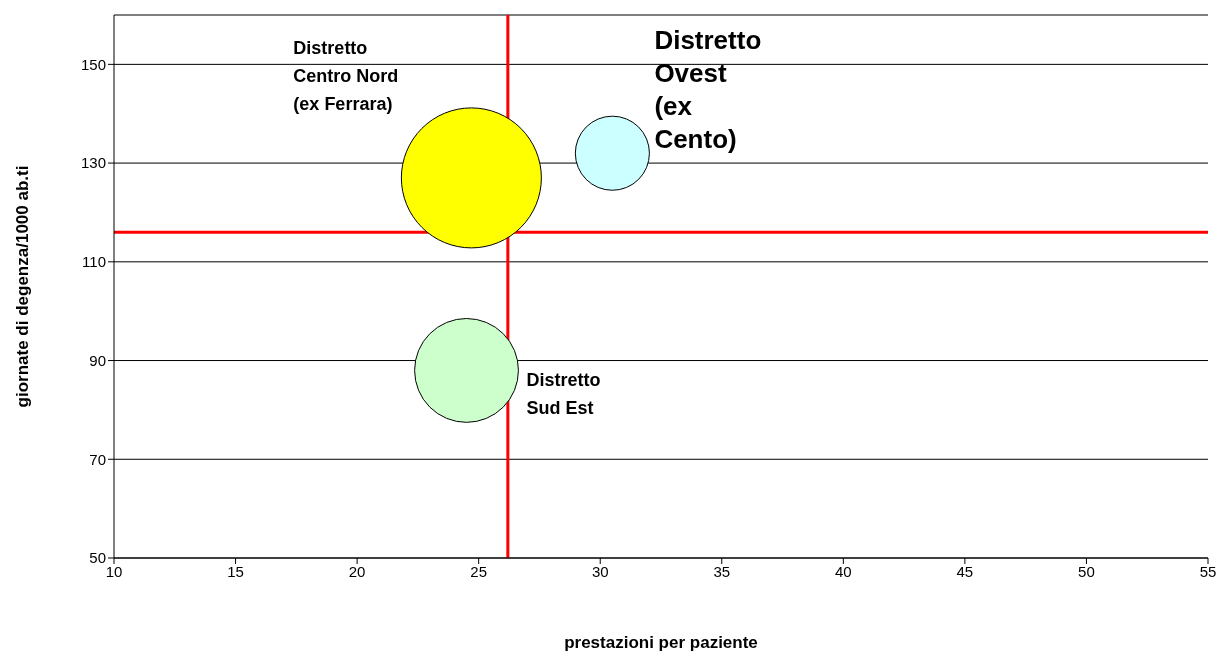 The width and height of the screenshot is (1232, 660). What do you see at coordinates (94, 262) in the screenshot?
I see `y-tick-label: 110` at bounding box center [94, 262].